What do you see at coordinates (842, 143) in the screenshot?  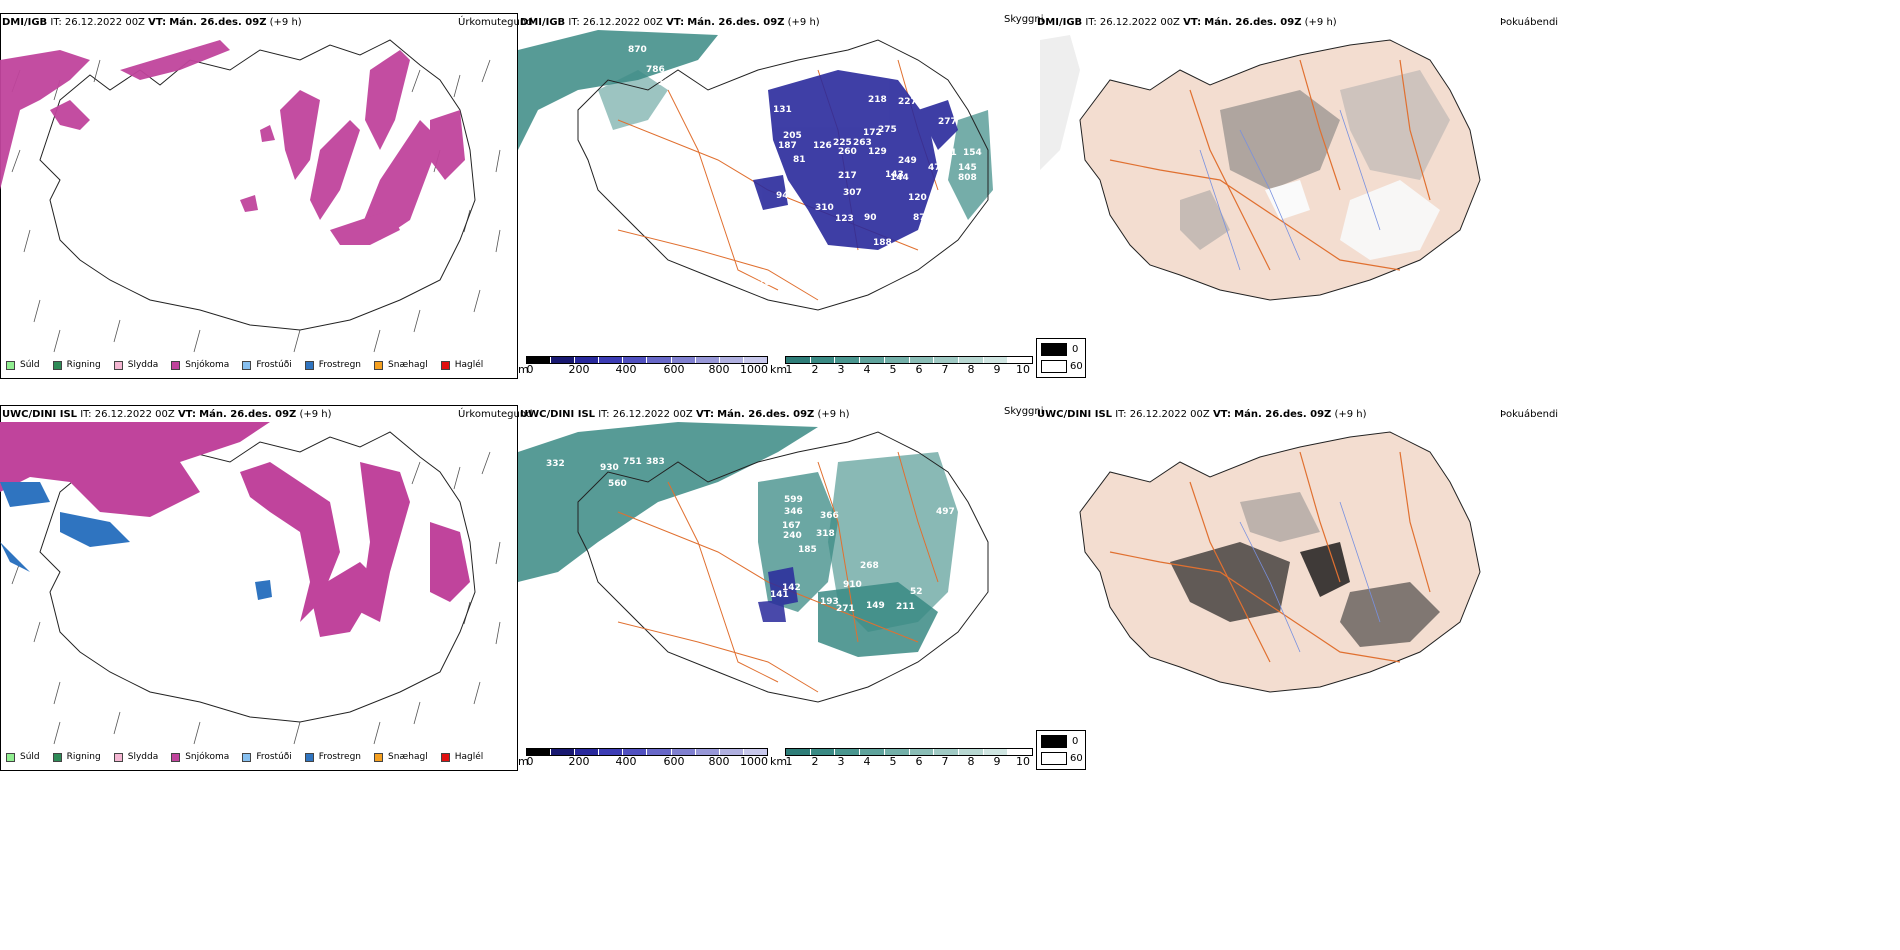 I see `visibility-label: 225` at bounding box center [842, 143].